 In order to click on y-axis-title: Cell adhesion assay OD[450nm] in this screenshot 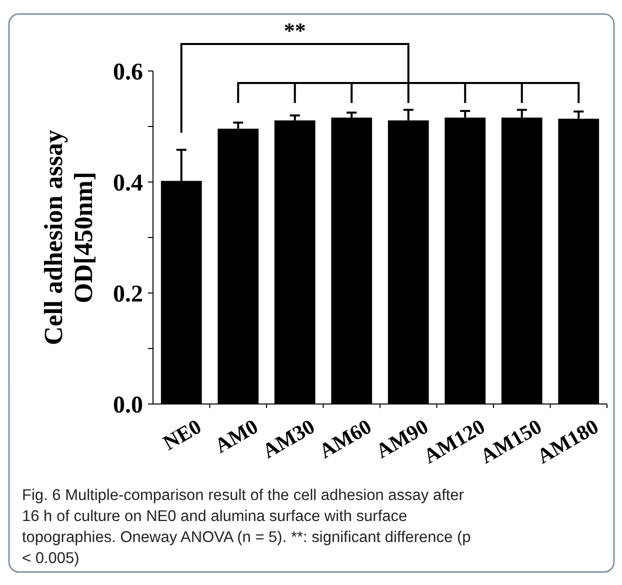, I will do `click(68, 238)`.